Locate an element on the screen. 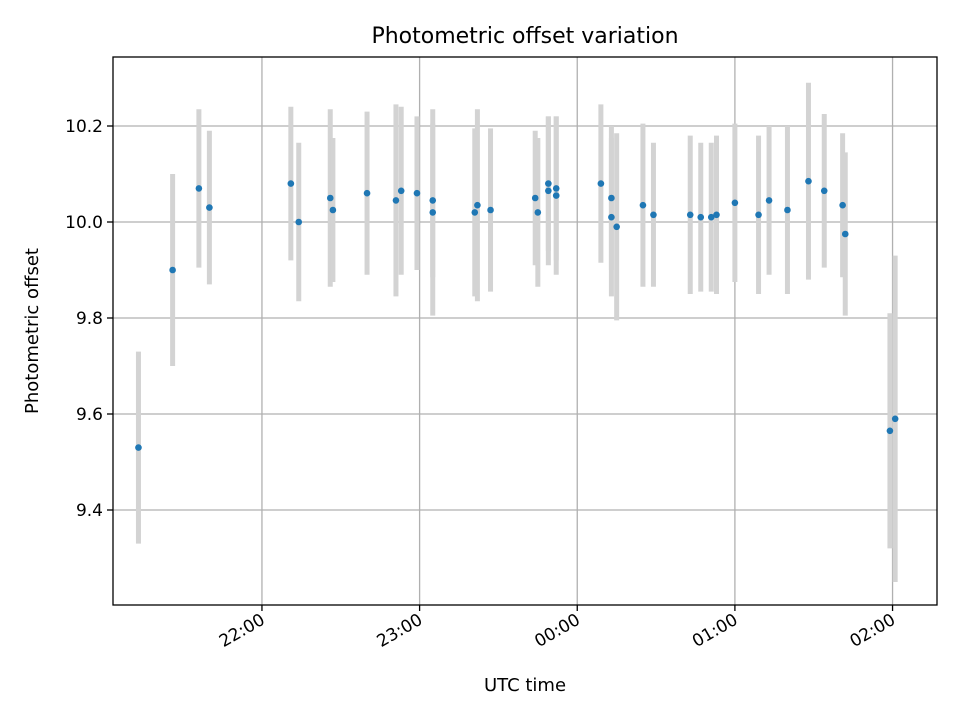  y-tick-label: 10.2 is located at coordinates (84, 127).